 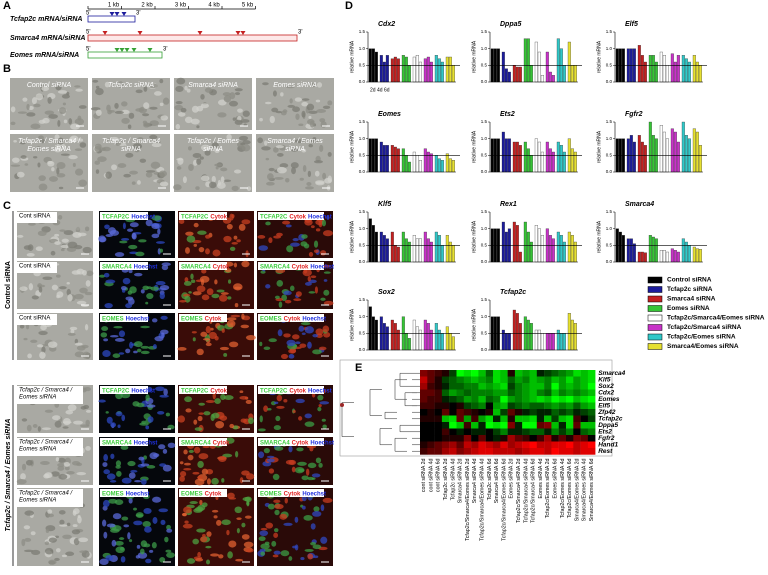 I want to click on column-label: Eomes siRNA 4d, so click(x=541, y=478).